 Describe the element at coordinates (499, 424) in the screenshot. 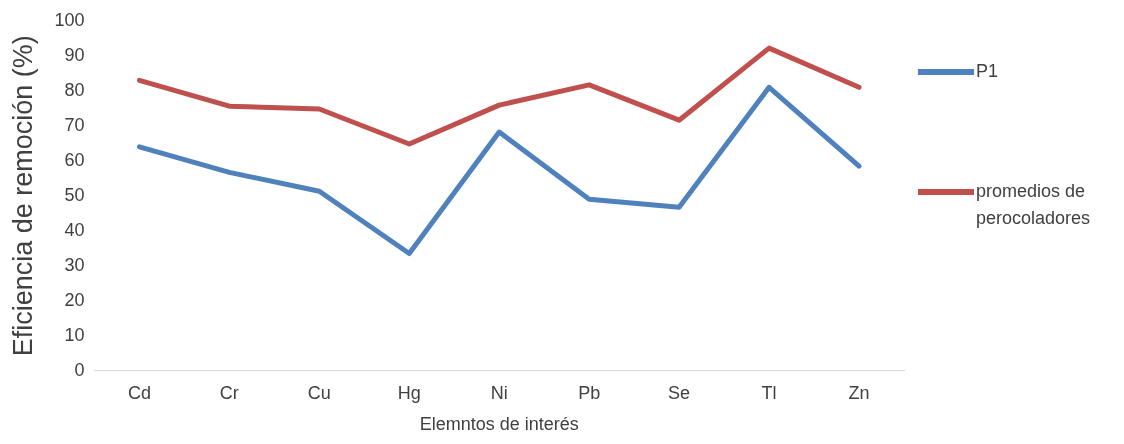

I see `x-axis-title: Elemntos de interés` at that location.